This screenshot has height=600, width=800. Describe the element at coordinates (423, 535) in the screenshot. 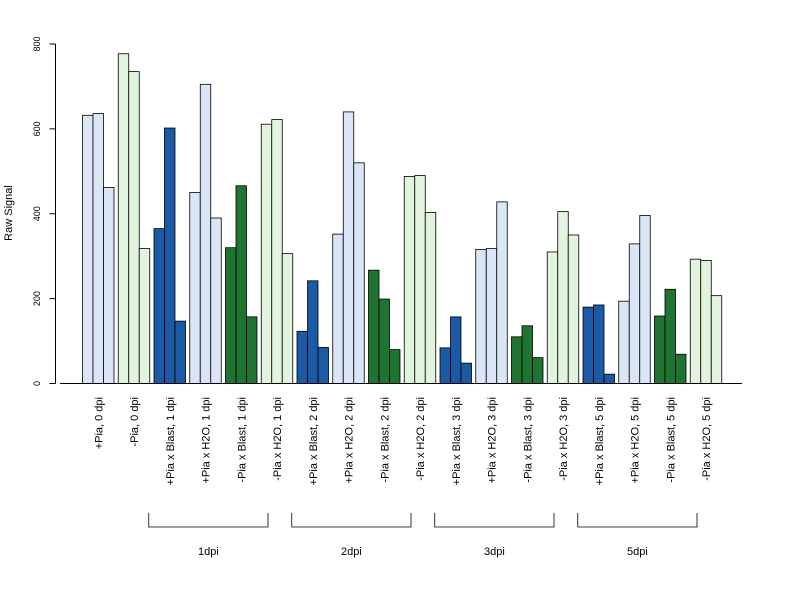

I see `group-brackets: 1dpi 2dpi 3dpi 5dpi` at that location.